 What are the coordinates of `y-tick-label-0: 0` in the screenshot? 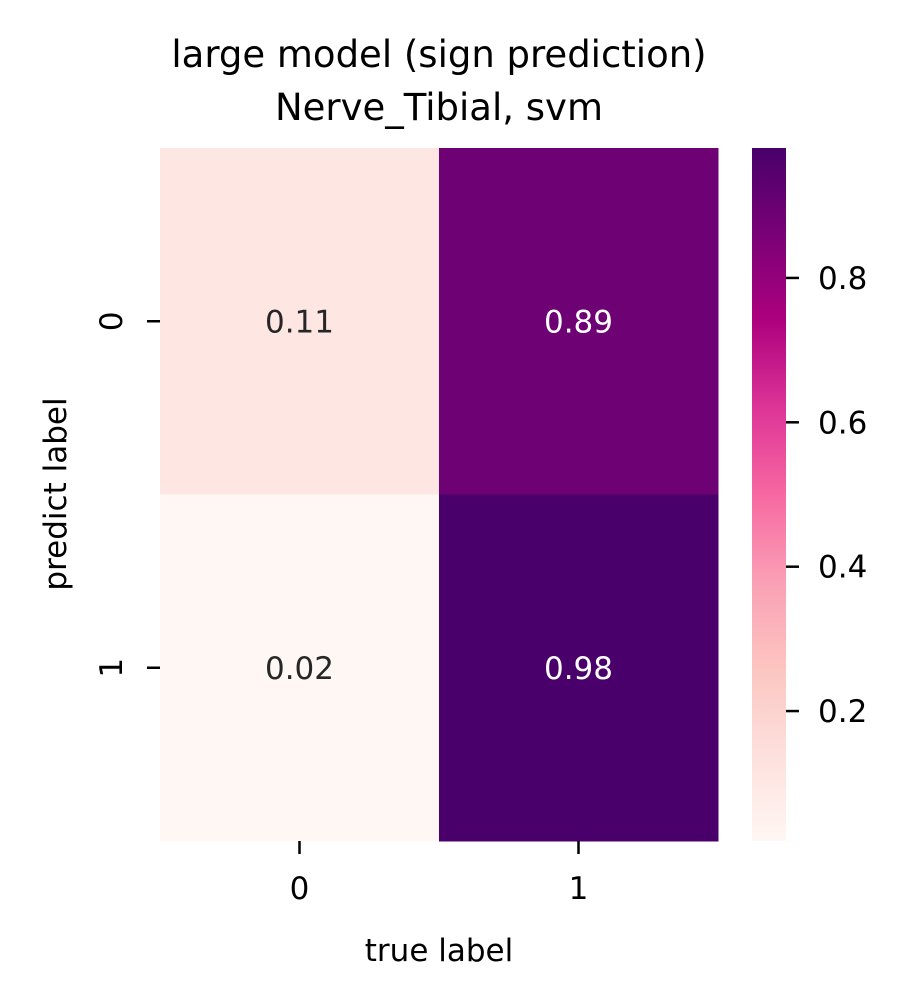 It's located at (112, 321).